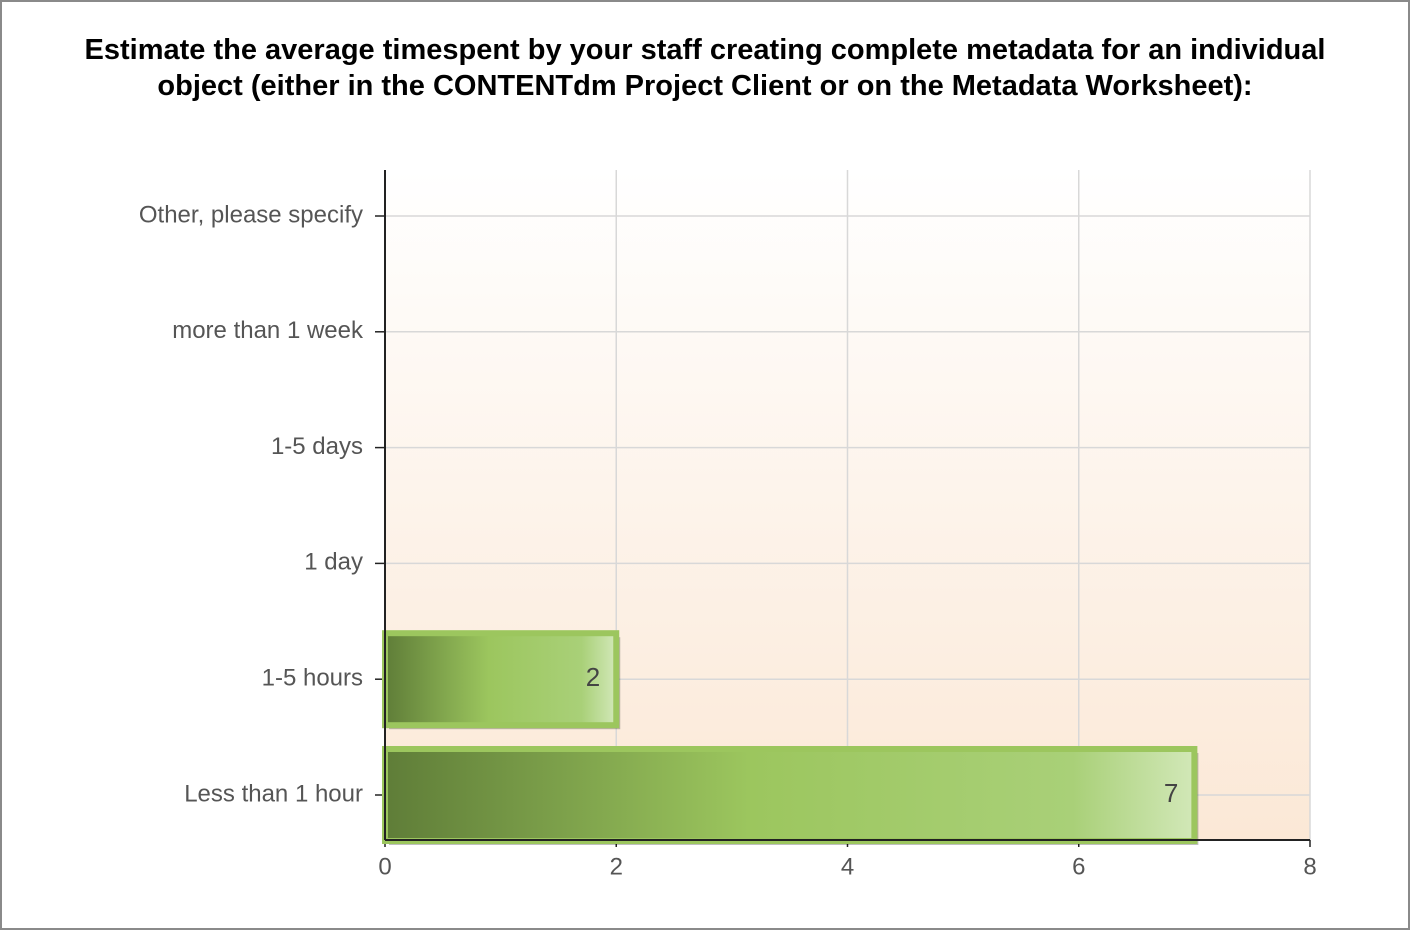  I want to click on y-tick-label: 1 day, so click(333, 562).